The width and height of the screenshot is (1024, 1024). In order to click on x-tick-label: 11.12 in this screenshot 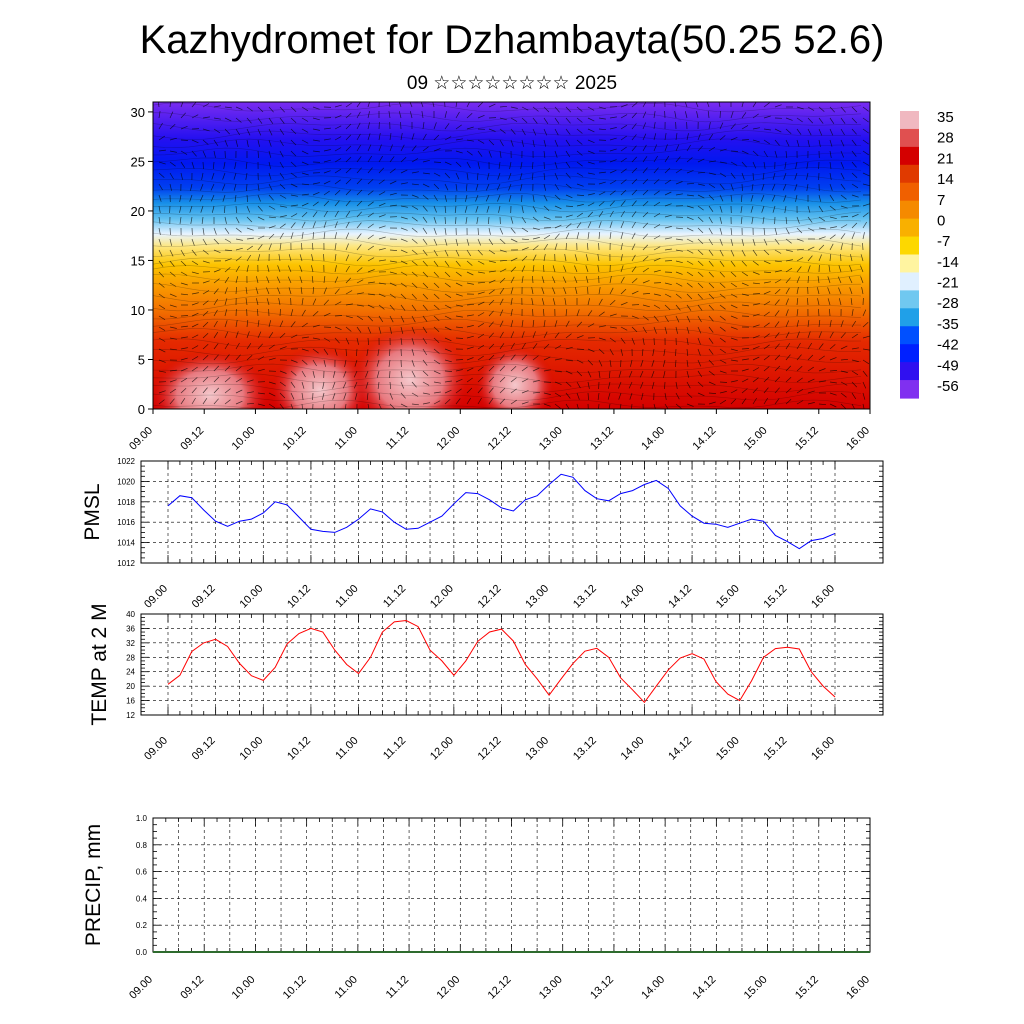, I will do `click(397, 987)`.